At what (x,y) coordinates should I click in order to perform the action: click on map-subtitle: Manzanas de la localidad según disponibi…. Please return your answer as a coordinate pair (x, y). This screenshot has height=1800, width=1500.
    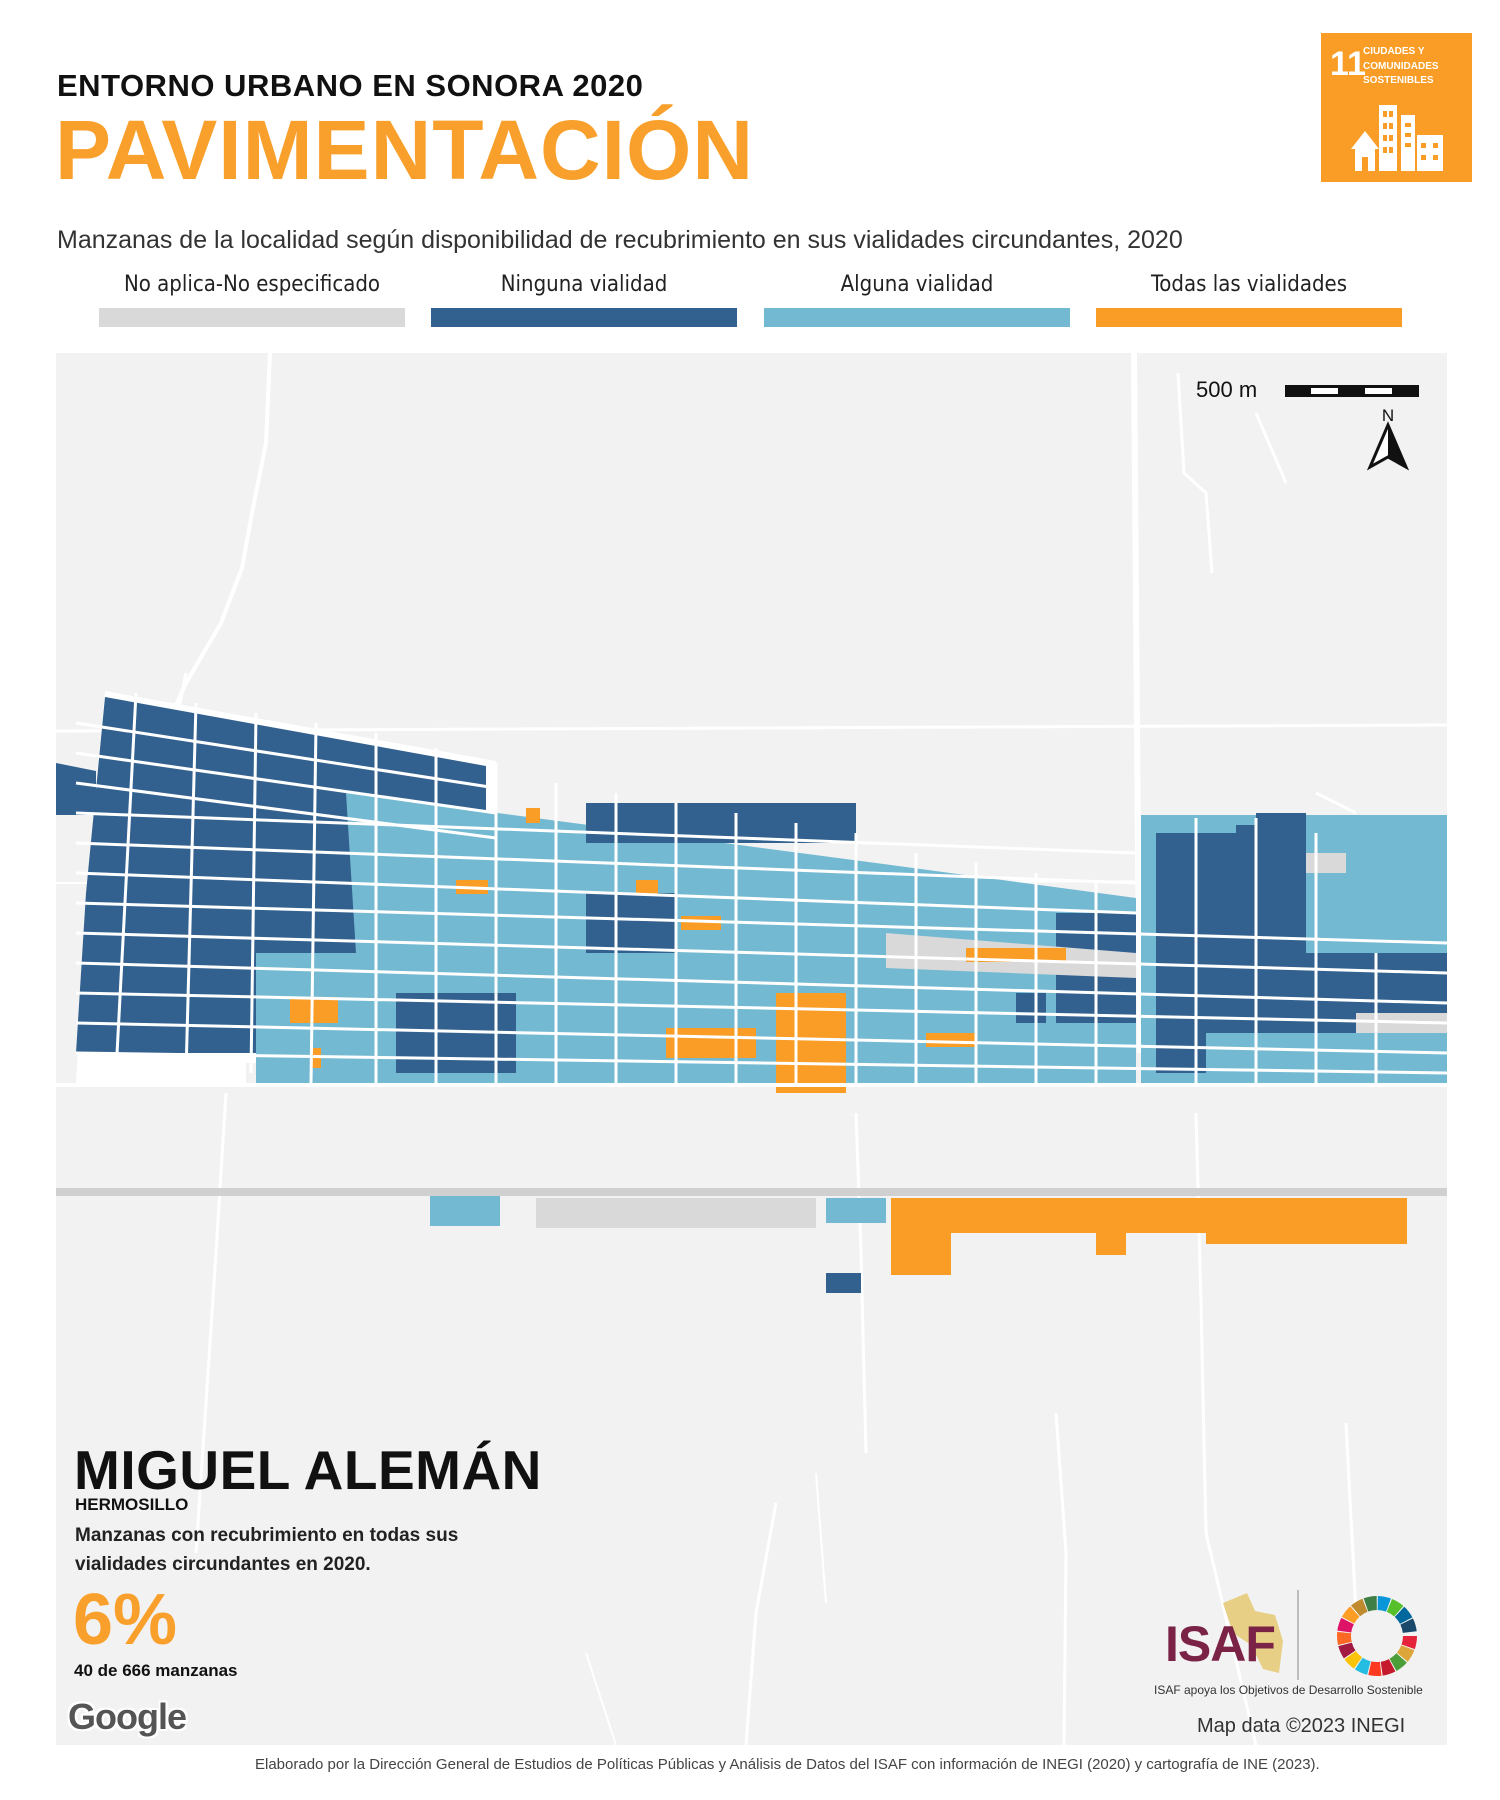
    Looking at the image, I should click on (620, 240).